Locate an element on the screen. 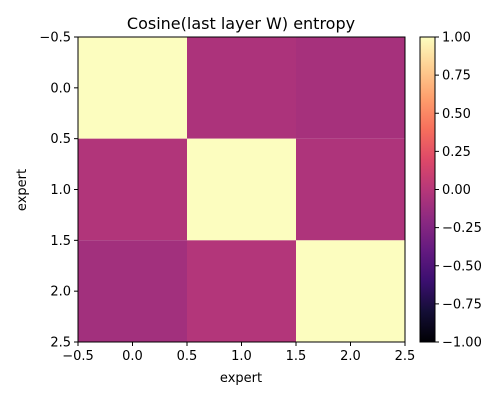 This screenshot has height=400, width=500. colorbar-tick-label: −0.75 is located at coordinates (462, 304).